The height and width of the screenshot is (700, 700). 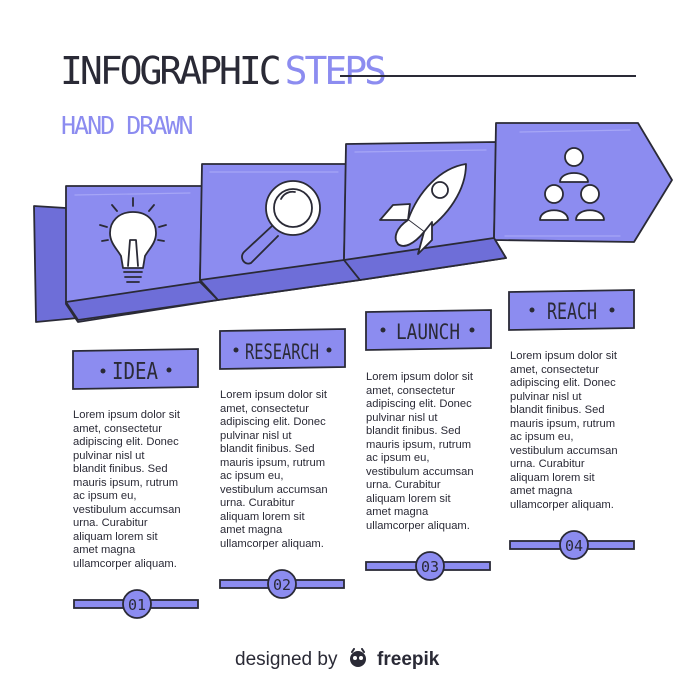 What do you see at coordinates (171, 71) in the screenshot?
I see `title-main: INFOGRAPHIC` at bounding box center [171, 71].